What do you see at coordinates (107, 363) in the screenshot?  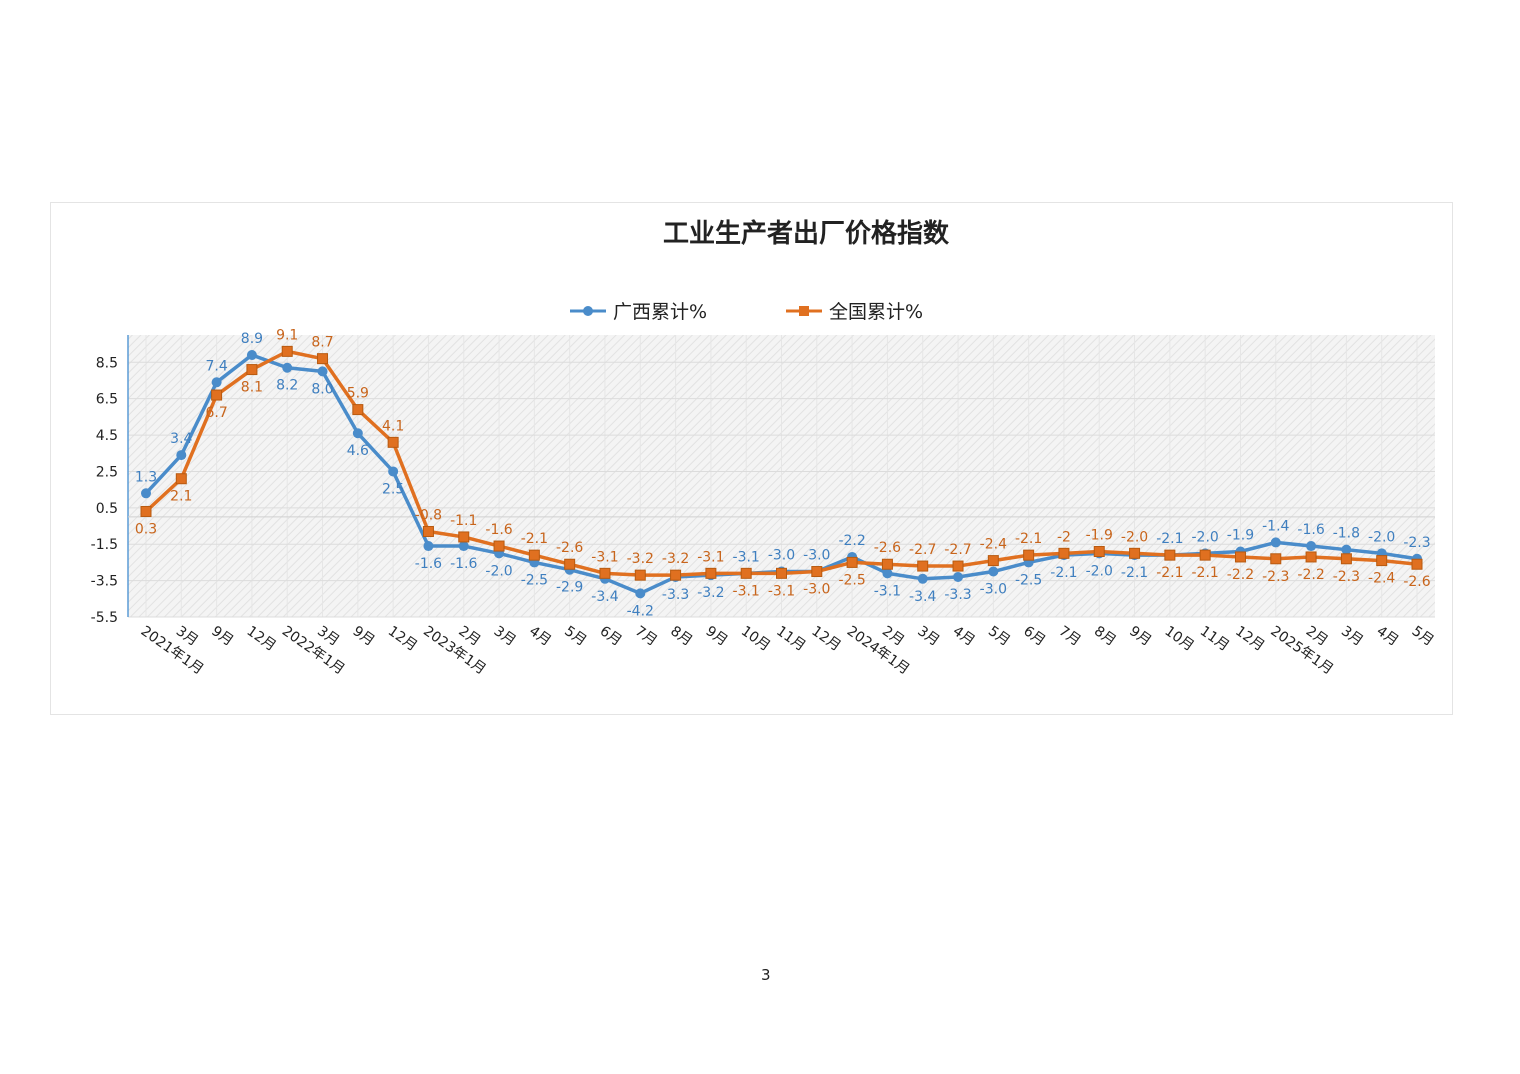 I see `y-tick-label: 8.5` at bounding box center [107, 363].